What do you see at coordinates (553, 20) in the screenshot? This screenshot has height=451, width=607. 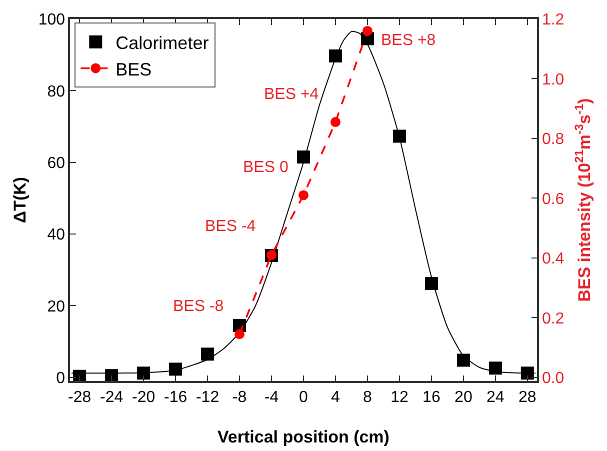 I see `y2-tick-label: 1.2` at bounding box center [553, 20].